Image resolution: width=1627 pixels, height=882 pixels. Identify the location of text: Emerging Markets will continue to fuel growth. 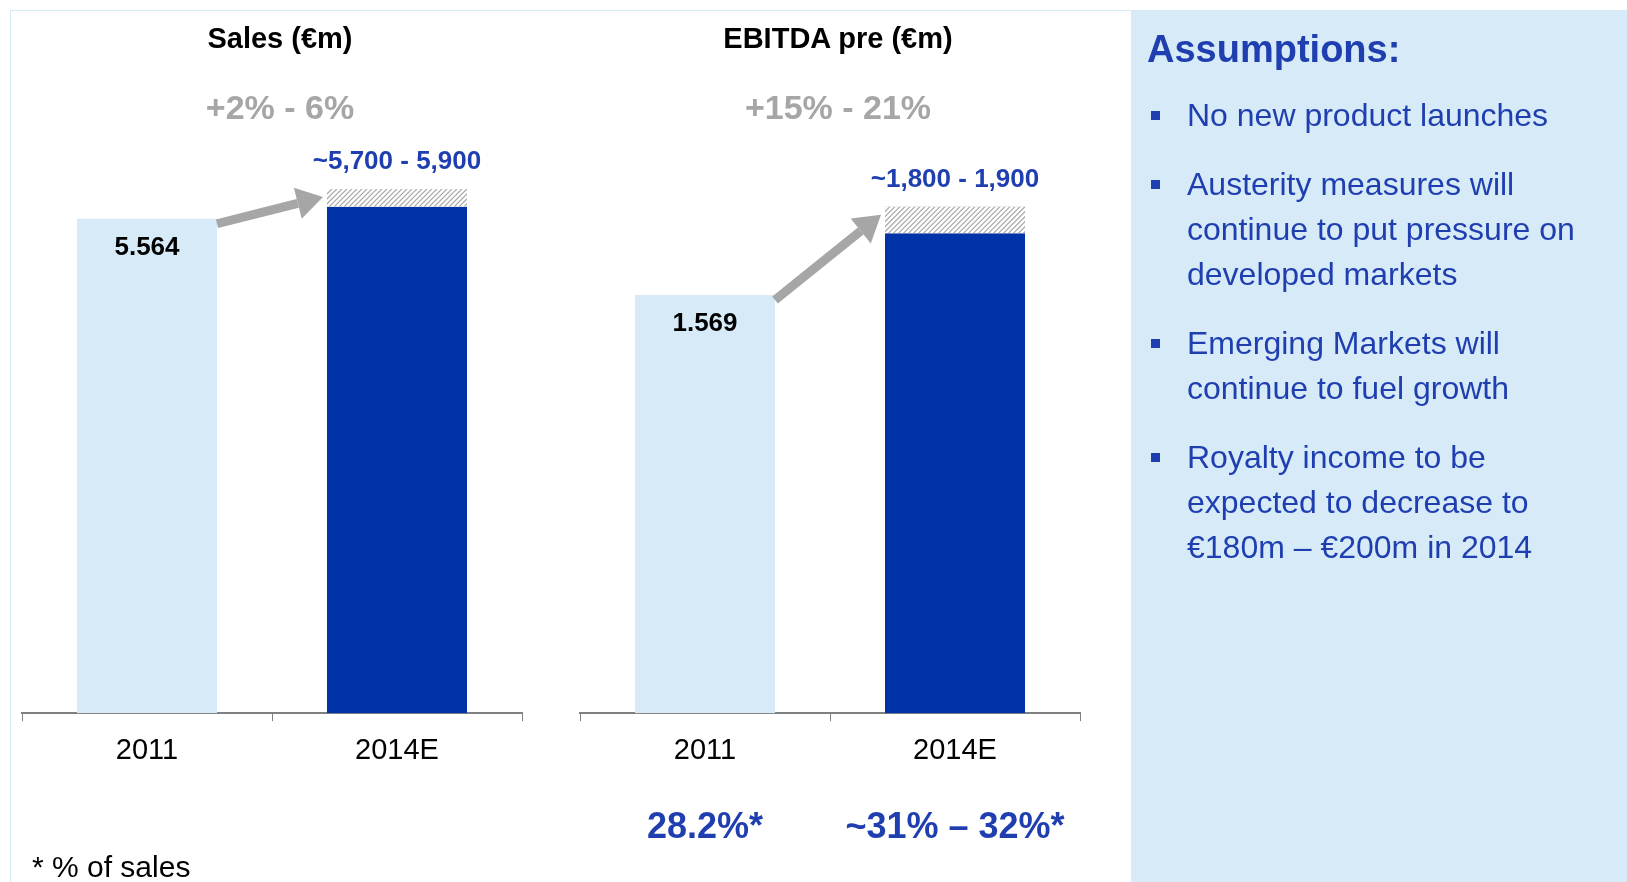
(1380, 366).